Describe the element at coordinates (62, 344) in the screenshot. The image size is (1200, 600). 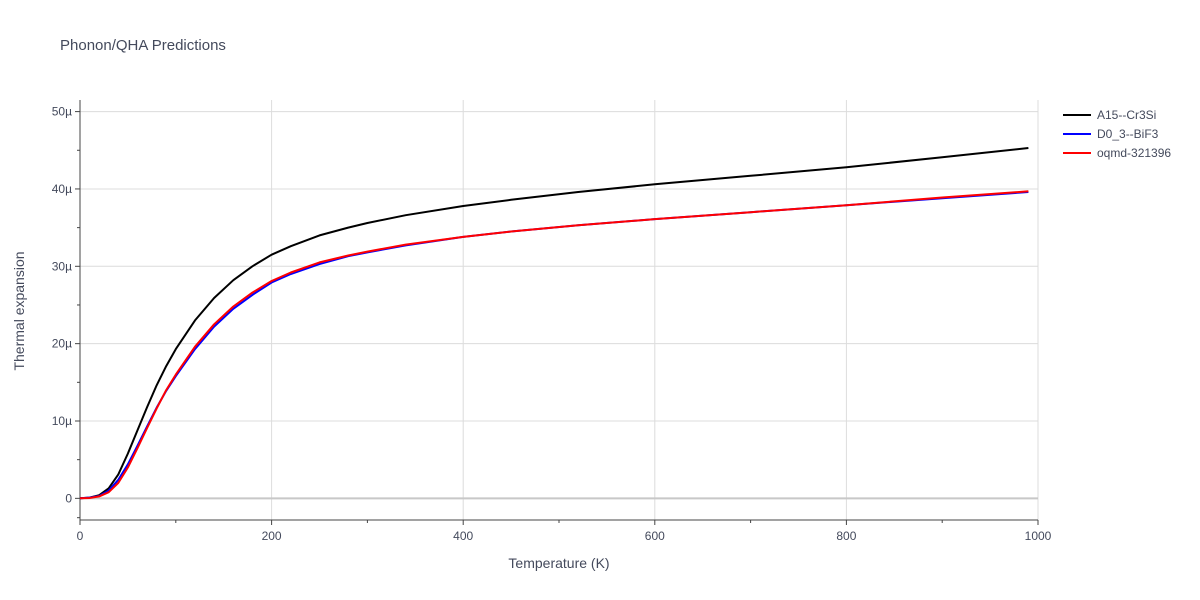
I see `y-tick-label: 20µ` at that location.